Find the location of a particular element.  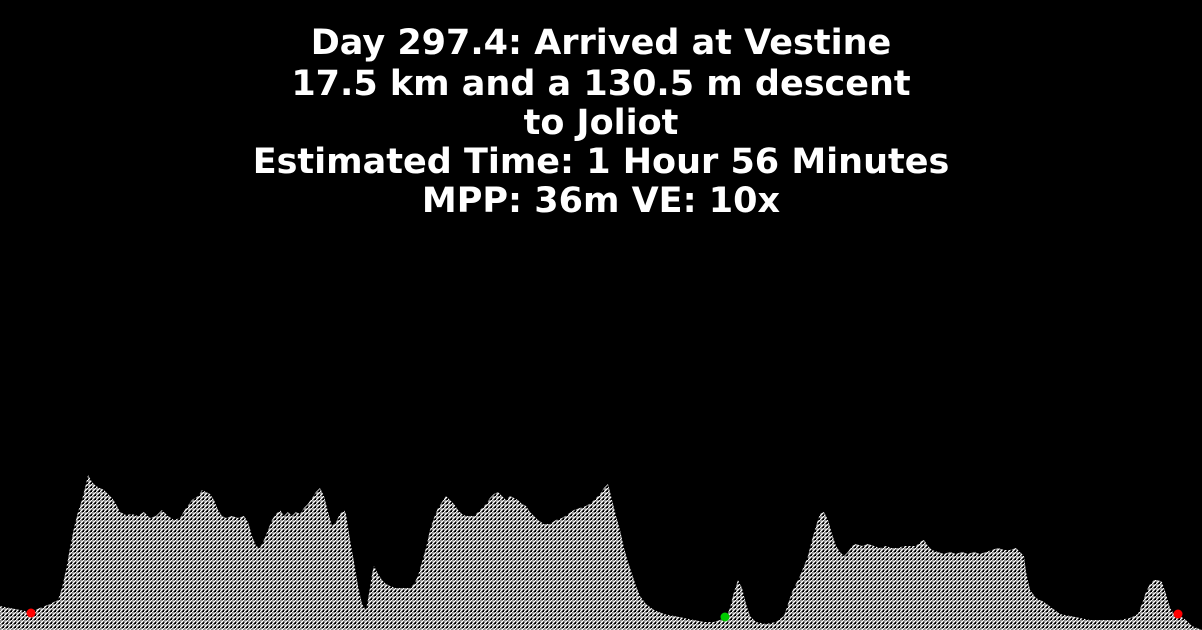

scale-text: MPP: 36m VE: 10x is located at coordinates (601, 201).